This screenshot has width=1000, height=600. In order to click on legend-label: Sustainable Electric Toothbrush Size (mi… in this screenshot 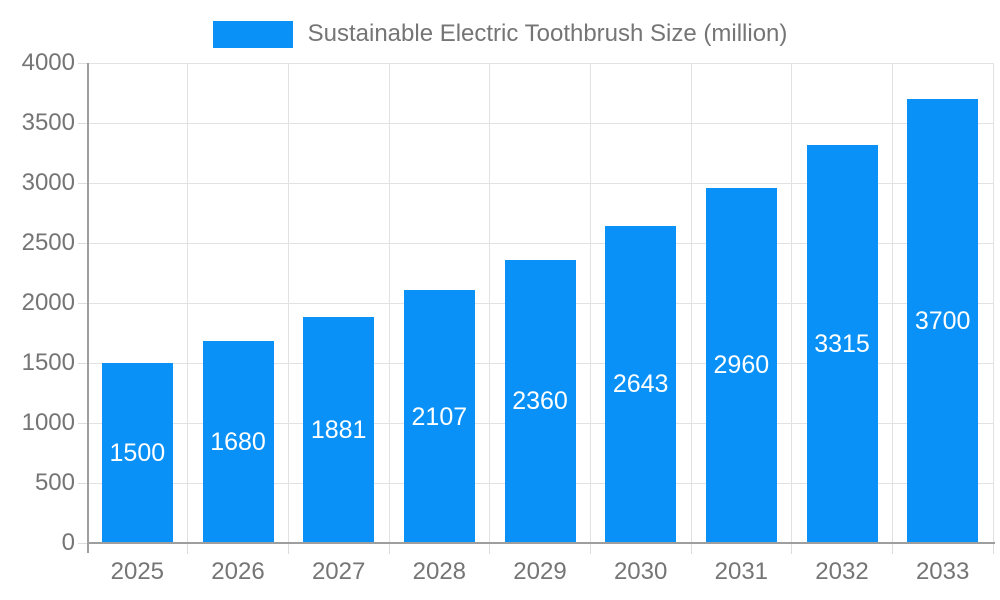, I will do `click(547, 33)`.